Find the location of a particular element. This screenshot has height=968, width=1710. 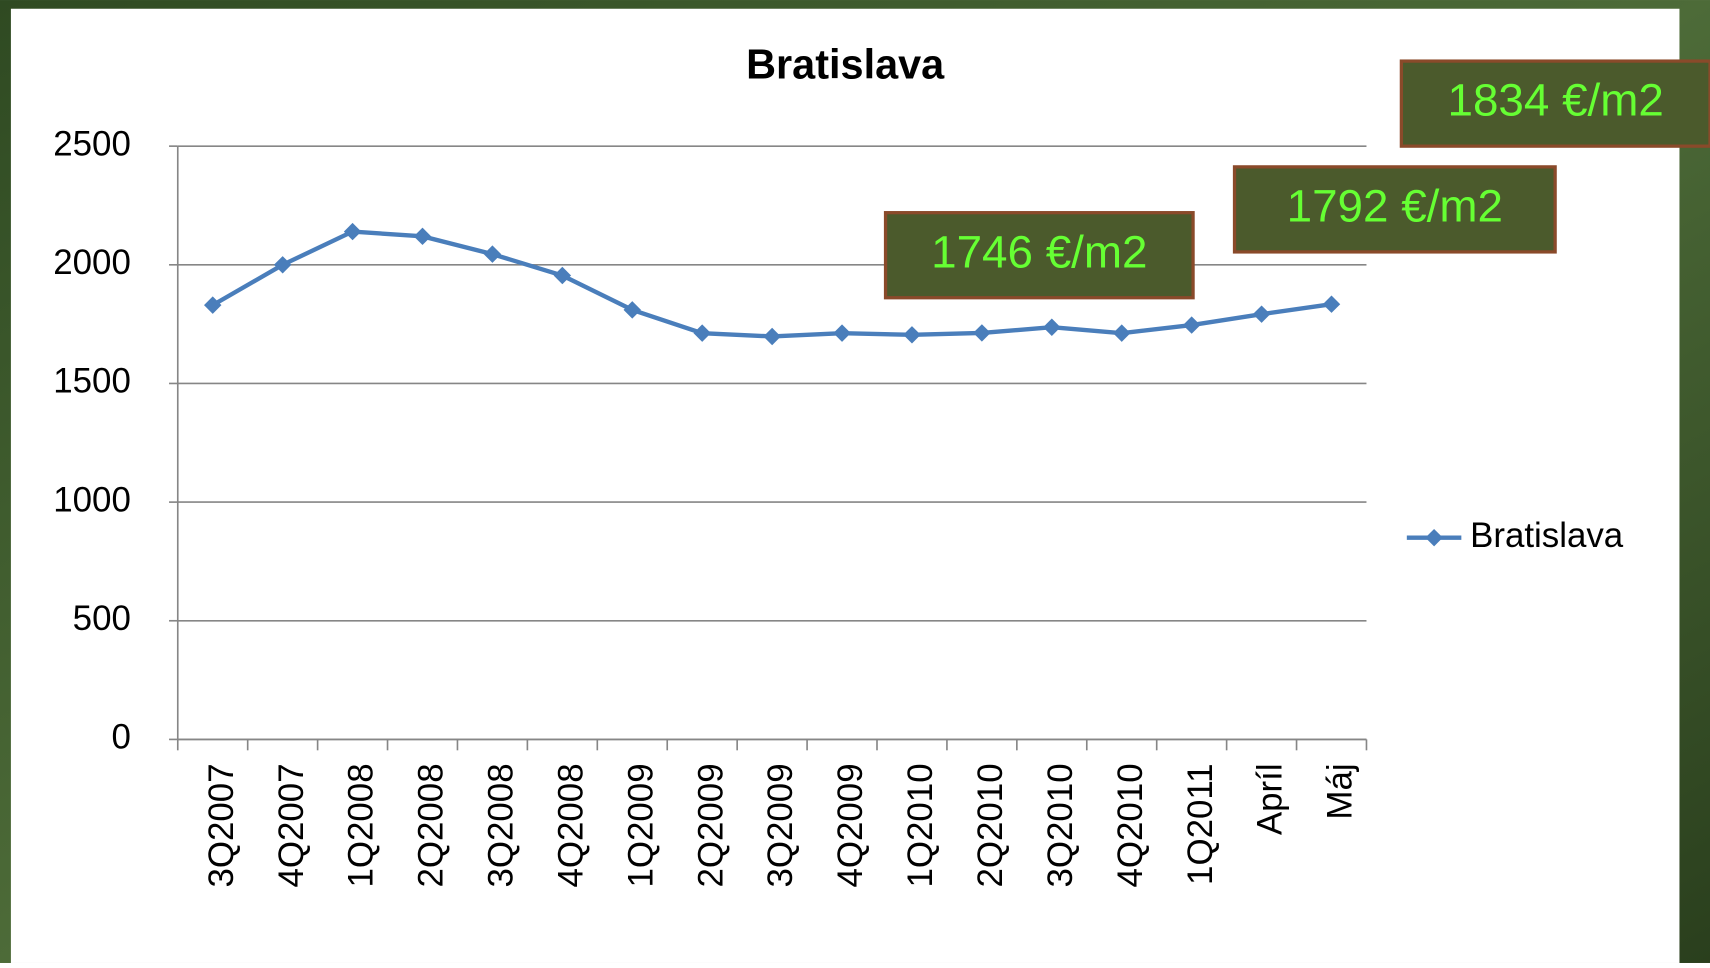

x-tick-label: 2Q2009 is located at coordinates (710, 825).